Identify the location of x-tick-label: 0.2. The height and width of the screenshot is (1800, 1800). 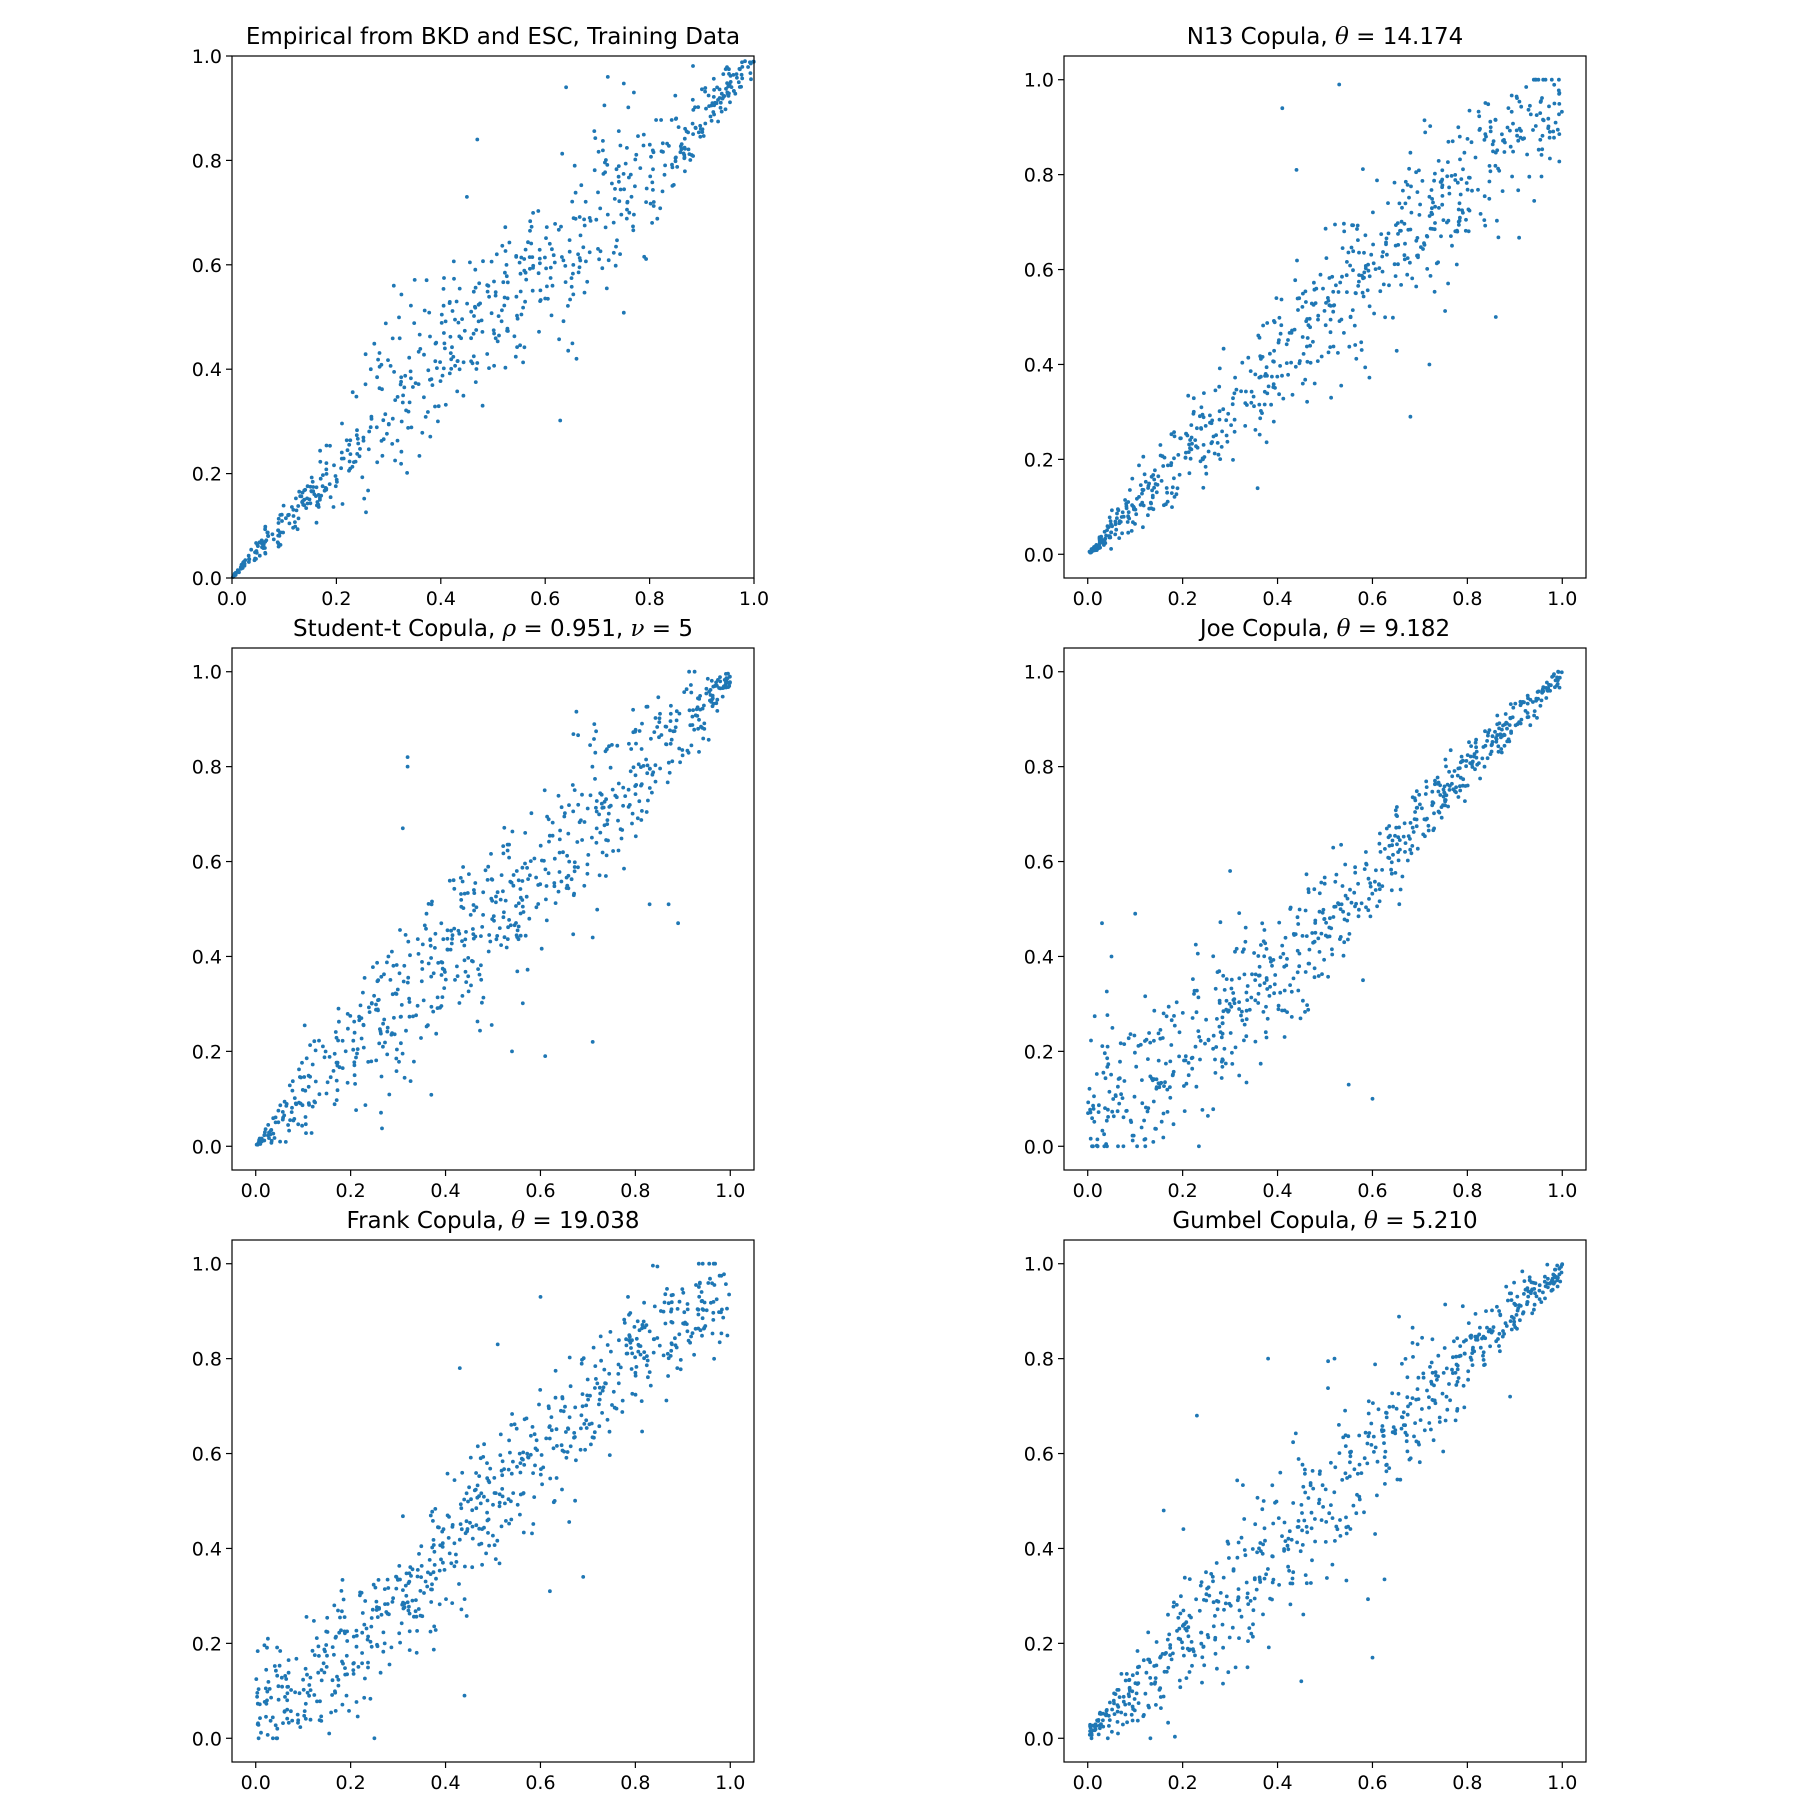
(351, 1783).